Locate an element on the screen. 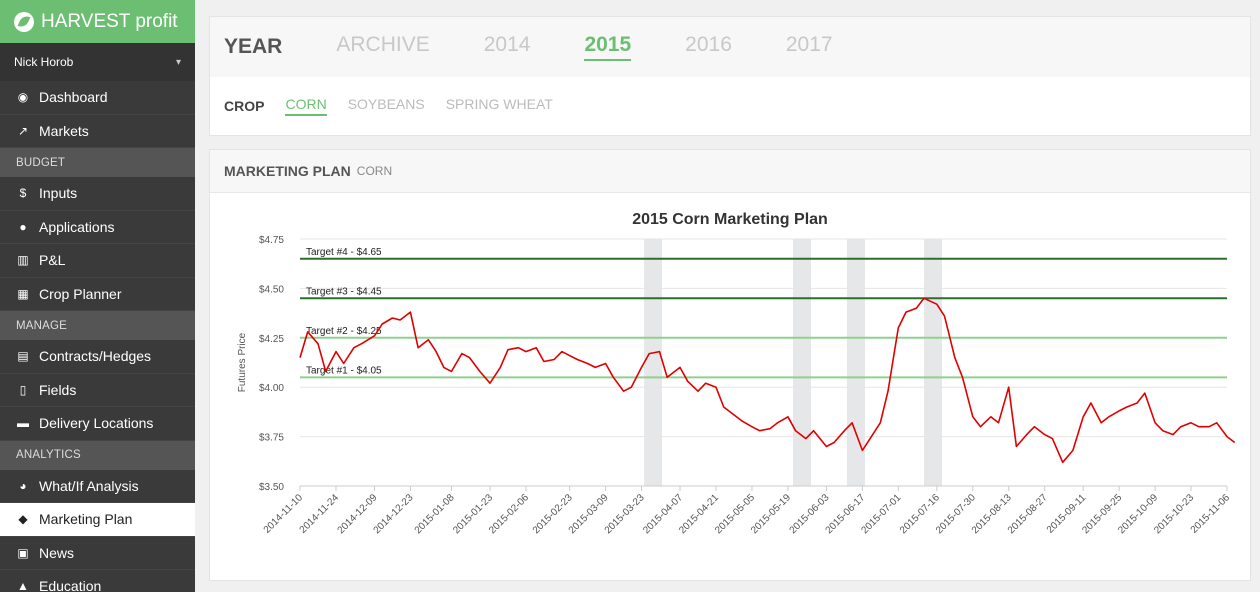  map-icon: ▯ is located at coordinates (23, 389).